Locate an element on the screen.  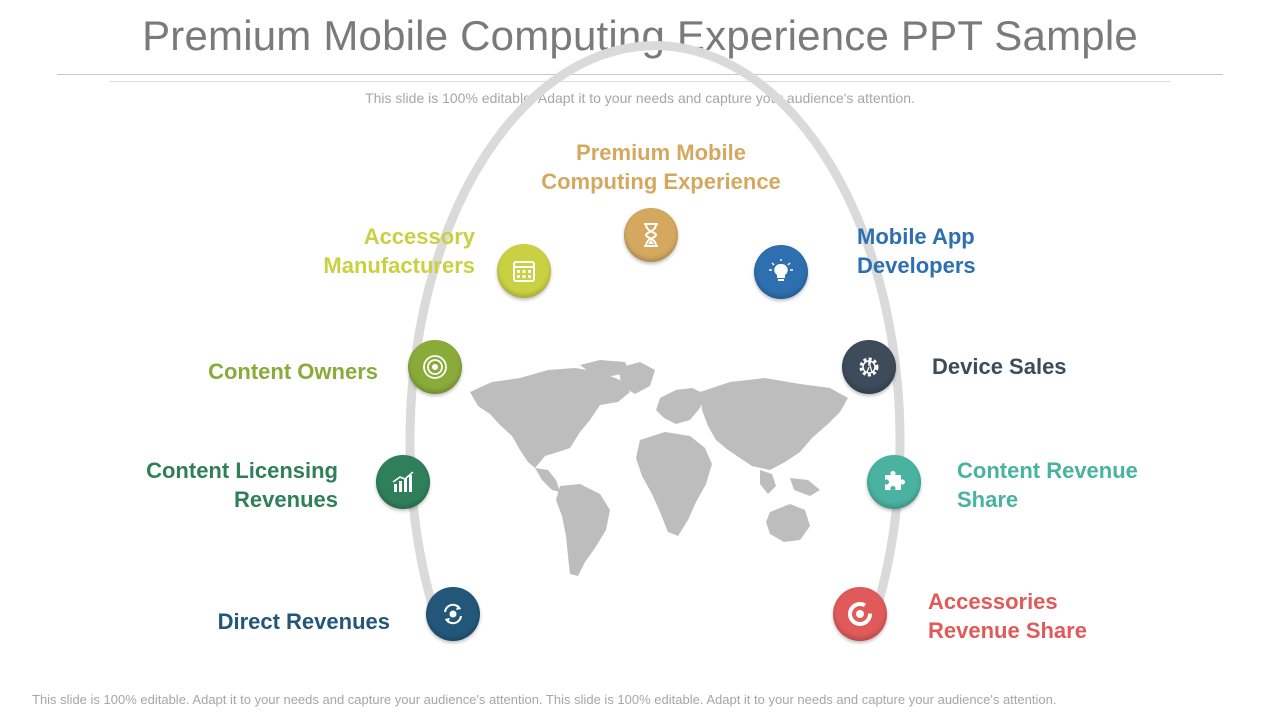
node-accessory-manufacturers is located at coordinates (524, 271).